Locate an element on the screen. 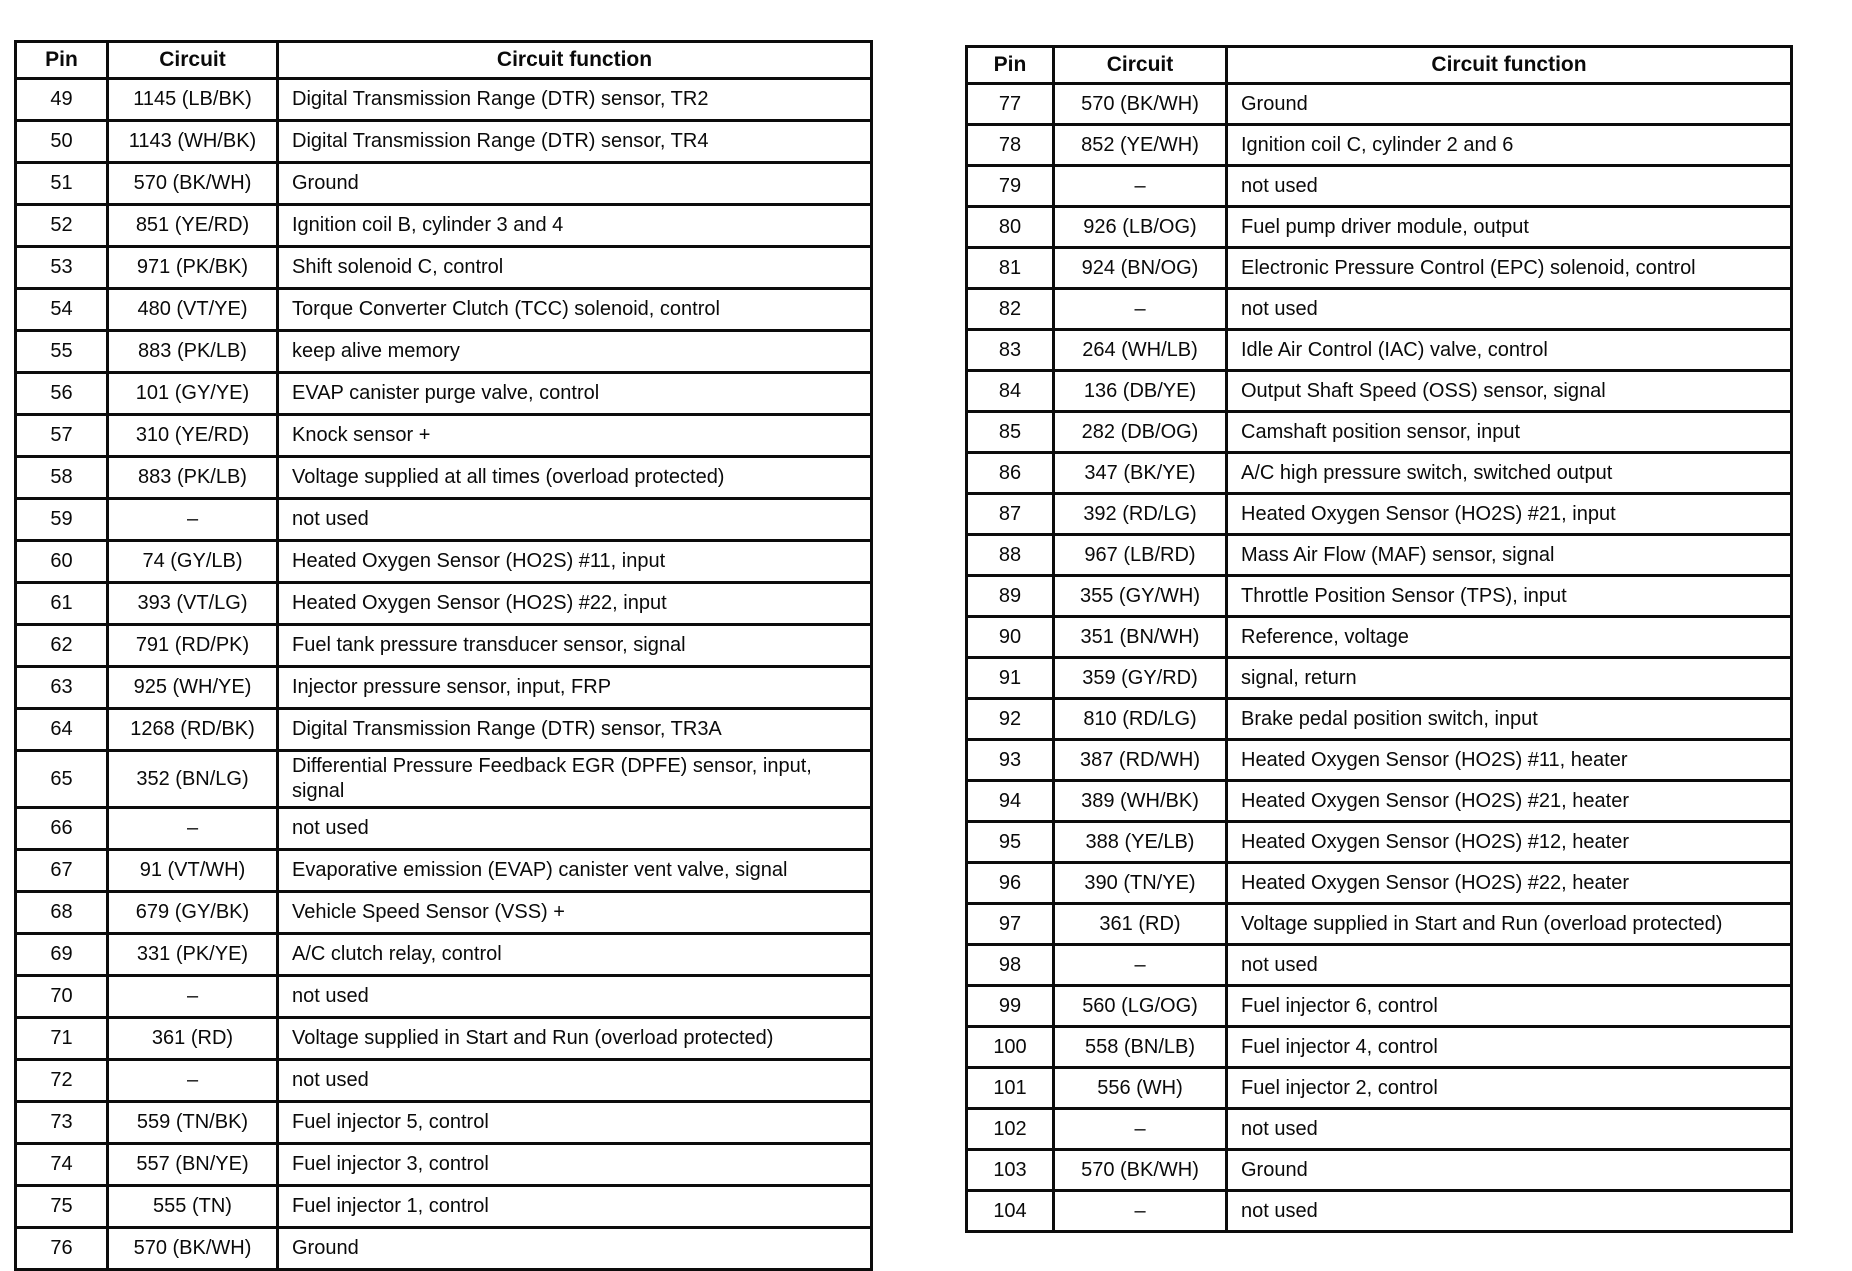 The image size is (1852, 1271). table-row: 53 971 (PK/BK) Shift solenoid C, control is located at coordinates (443, 267).